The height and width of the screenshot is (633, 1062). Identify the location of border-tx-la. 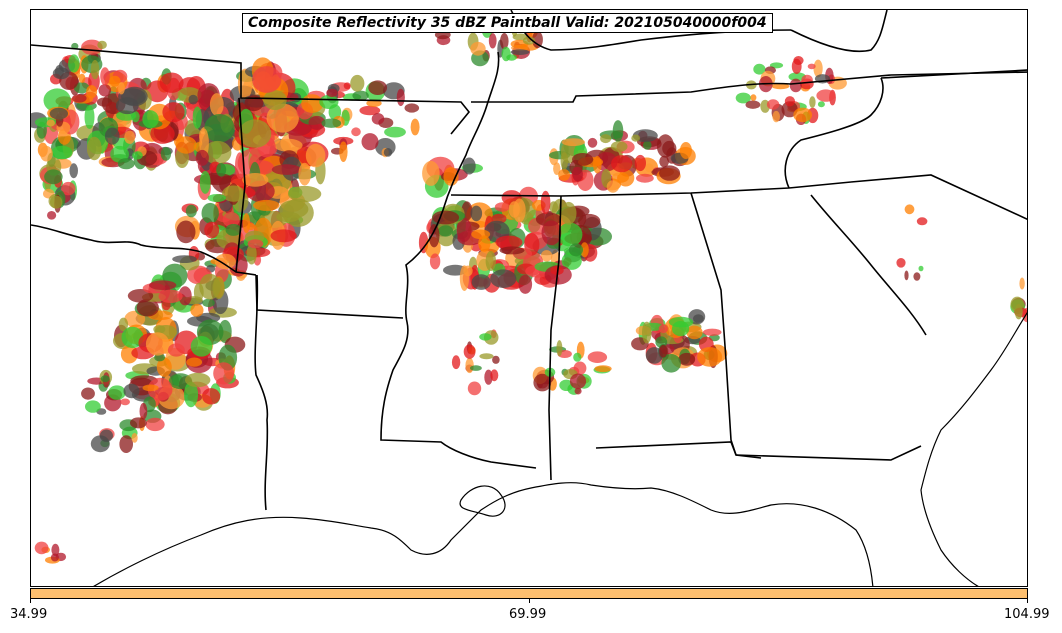
(261, 392).